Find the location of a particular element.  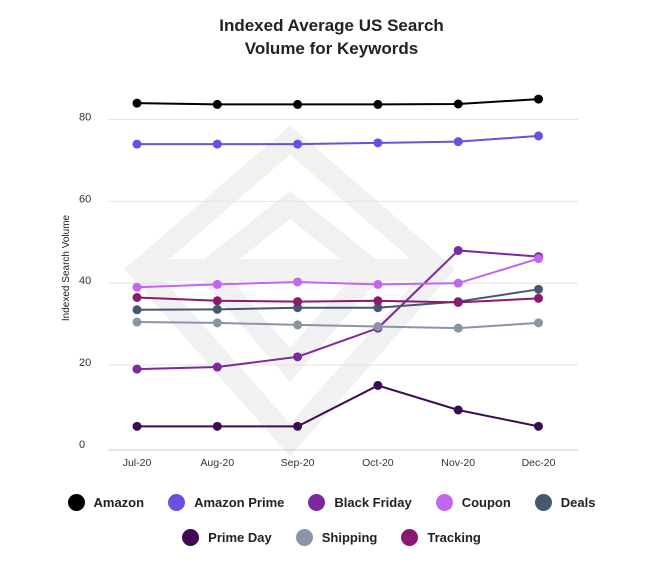

legend-label: Prime Day is located at coordinates (240, 537).